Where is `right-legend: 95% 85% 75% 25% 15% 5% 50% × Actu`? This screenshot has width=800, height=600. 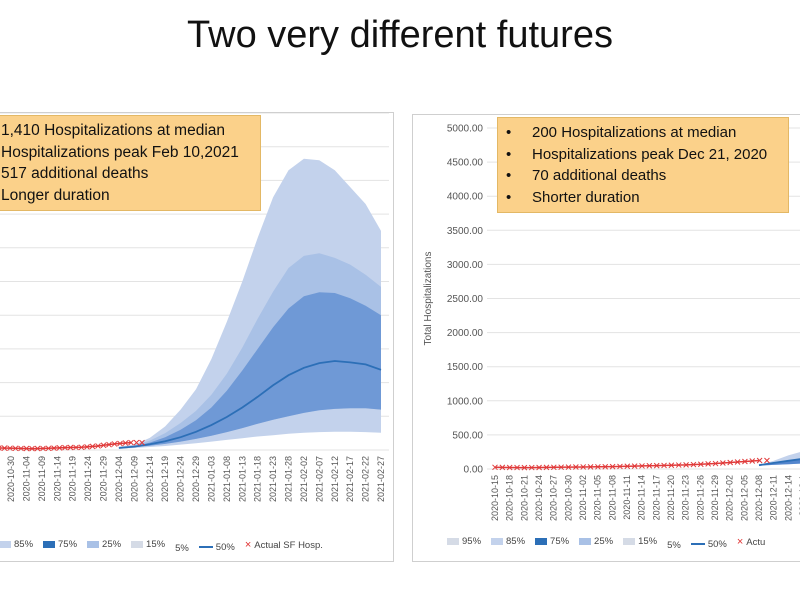 right-legend: 95% 85% 75% 25% 15% 5% 50% × Actu is located at coordinates (611, 543).